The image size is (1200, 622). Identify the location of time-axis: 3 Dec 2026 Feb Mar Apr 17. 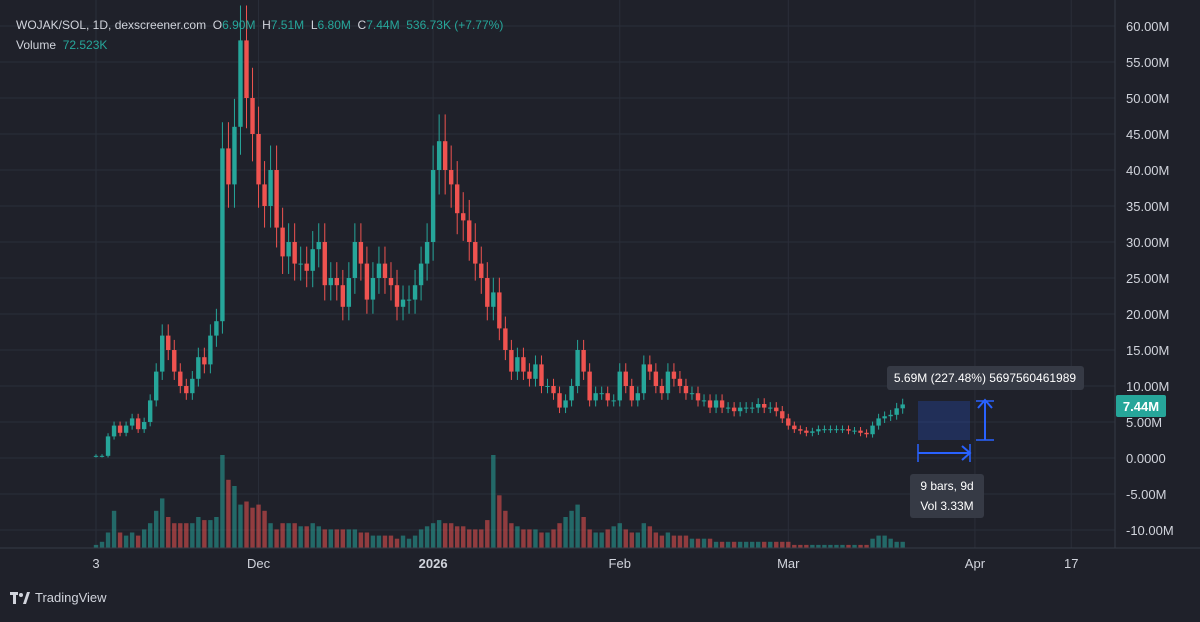
(585, 563).